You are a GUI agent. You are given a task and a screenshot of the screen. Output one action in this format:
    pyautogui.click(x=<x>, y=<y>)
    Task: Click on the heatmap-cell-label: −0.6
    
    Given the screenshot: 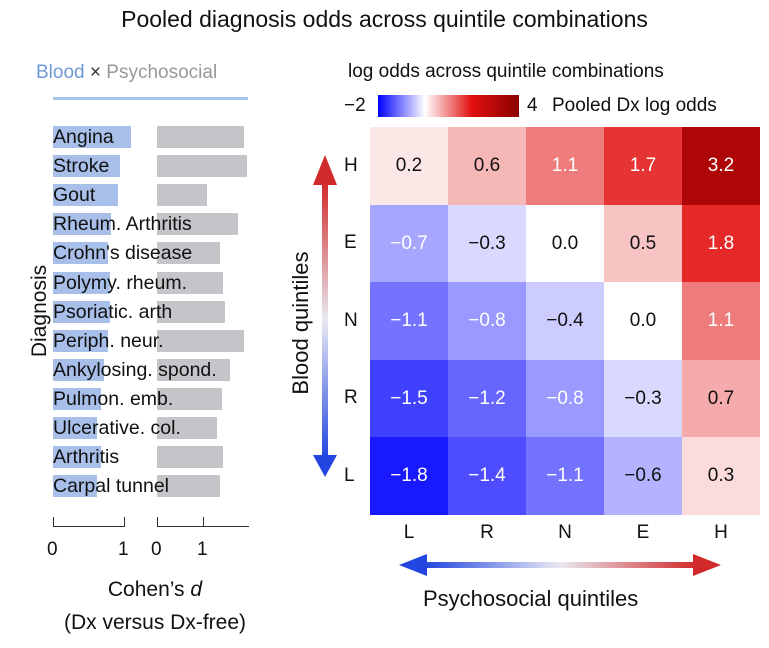 What is the action you would take?
    pyautogui.click(x=643, y=475)
    